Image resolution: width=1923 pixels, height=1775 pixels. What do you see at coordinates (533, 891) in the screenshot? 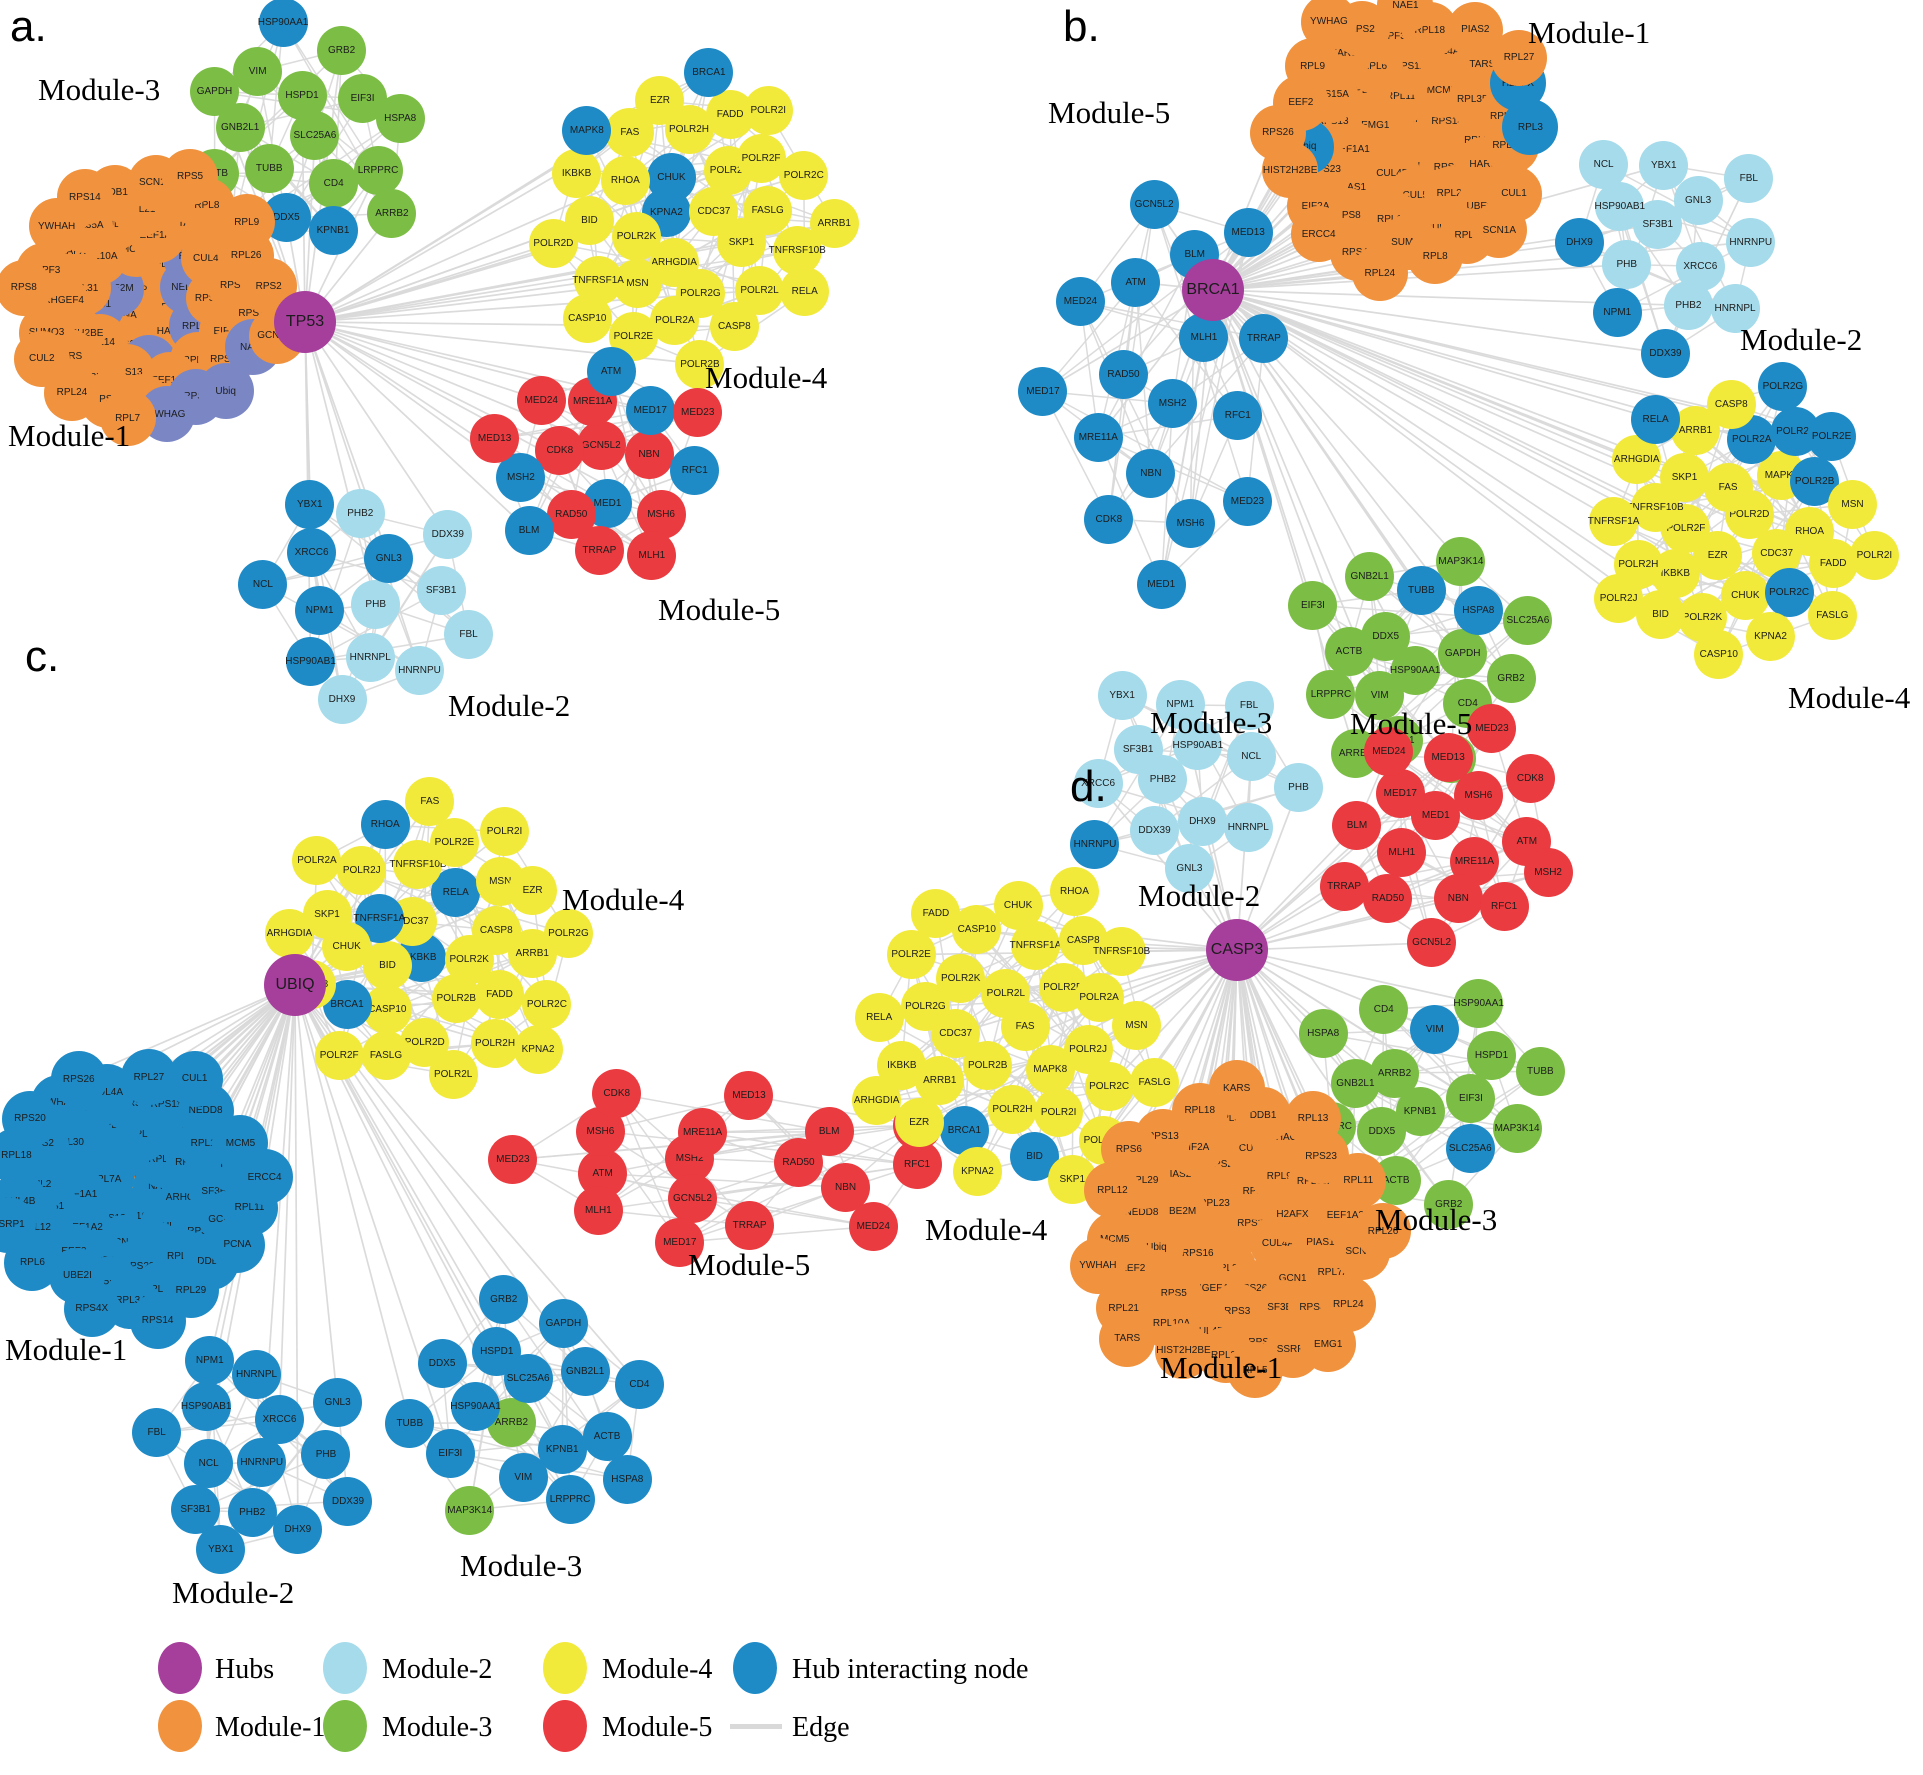
I see `node-EZR: EZR` at bounding box center [533, 891].